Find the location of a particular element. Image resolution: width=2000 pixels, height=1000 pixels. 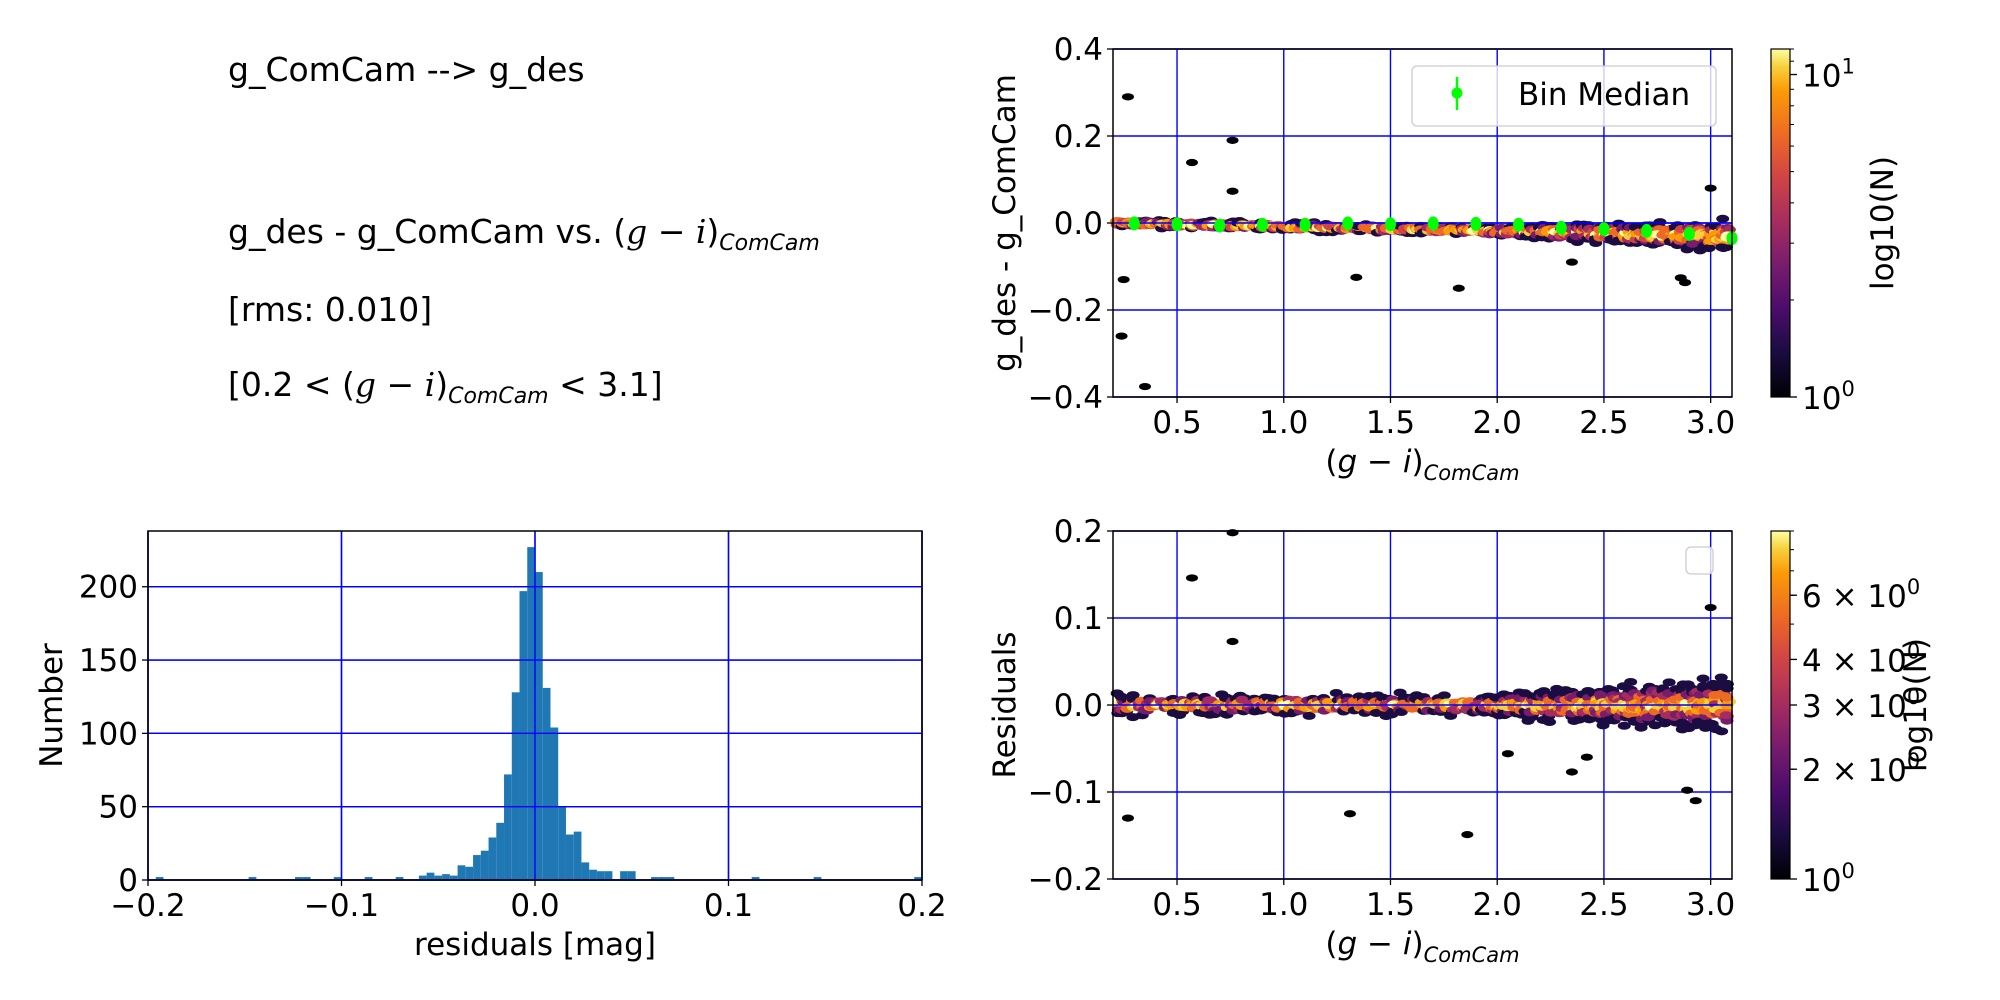

x-tick-label: −0.1 is located at coordinates (341, 906).